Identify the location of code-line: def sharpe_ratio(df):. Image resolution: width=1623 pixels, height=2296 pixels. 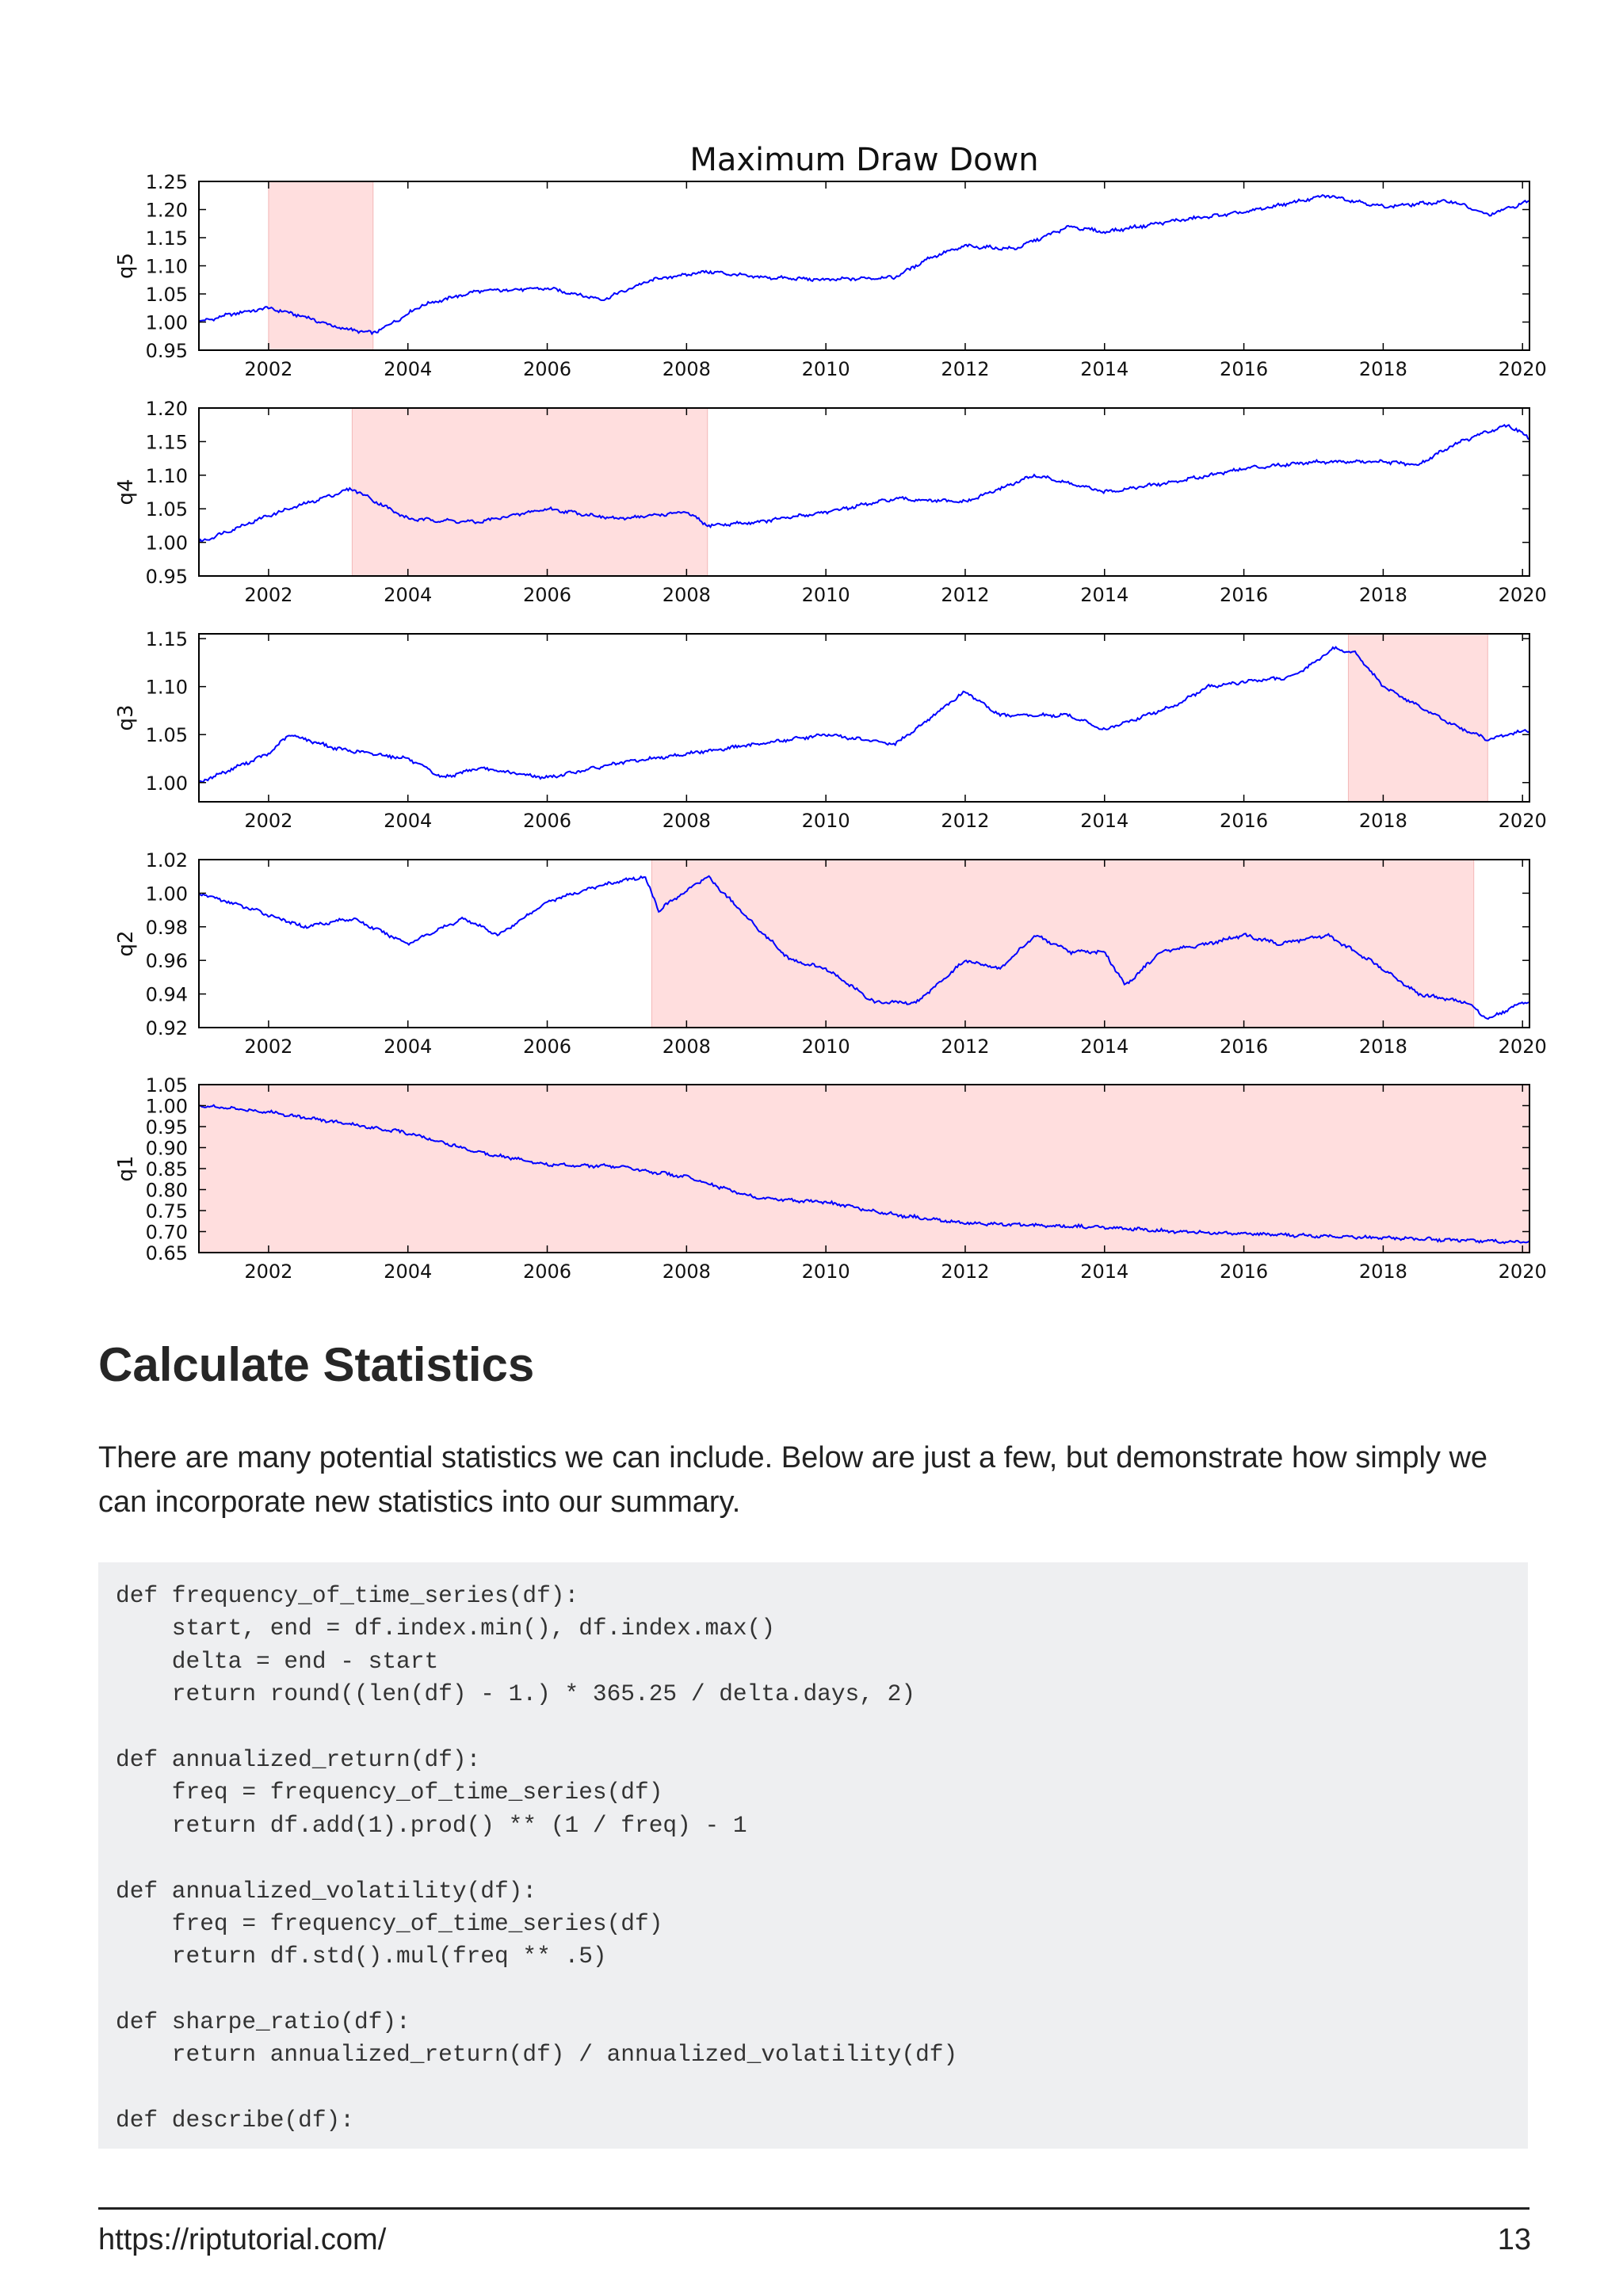
(263, 2022).